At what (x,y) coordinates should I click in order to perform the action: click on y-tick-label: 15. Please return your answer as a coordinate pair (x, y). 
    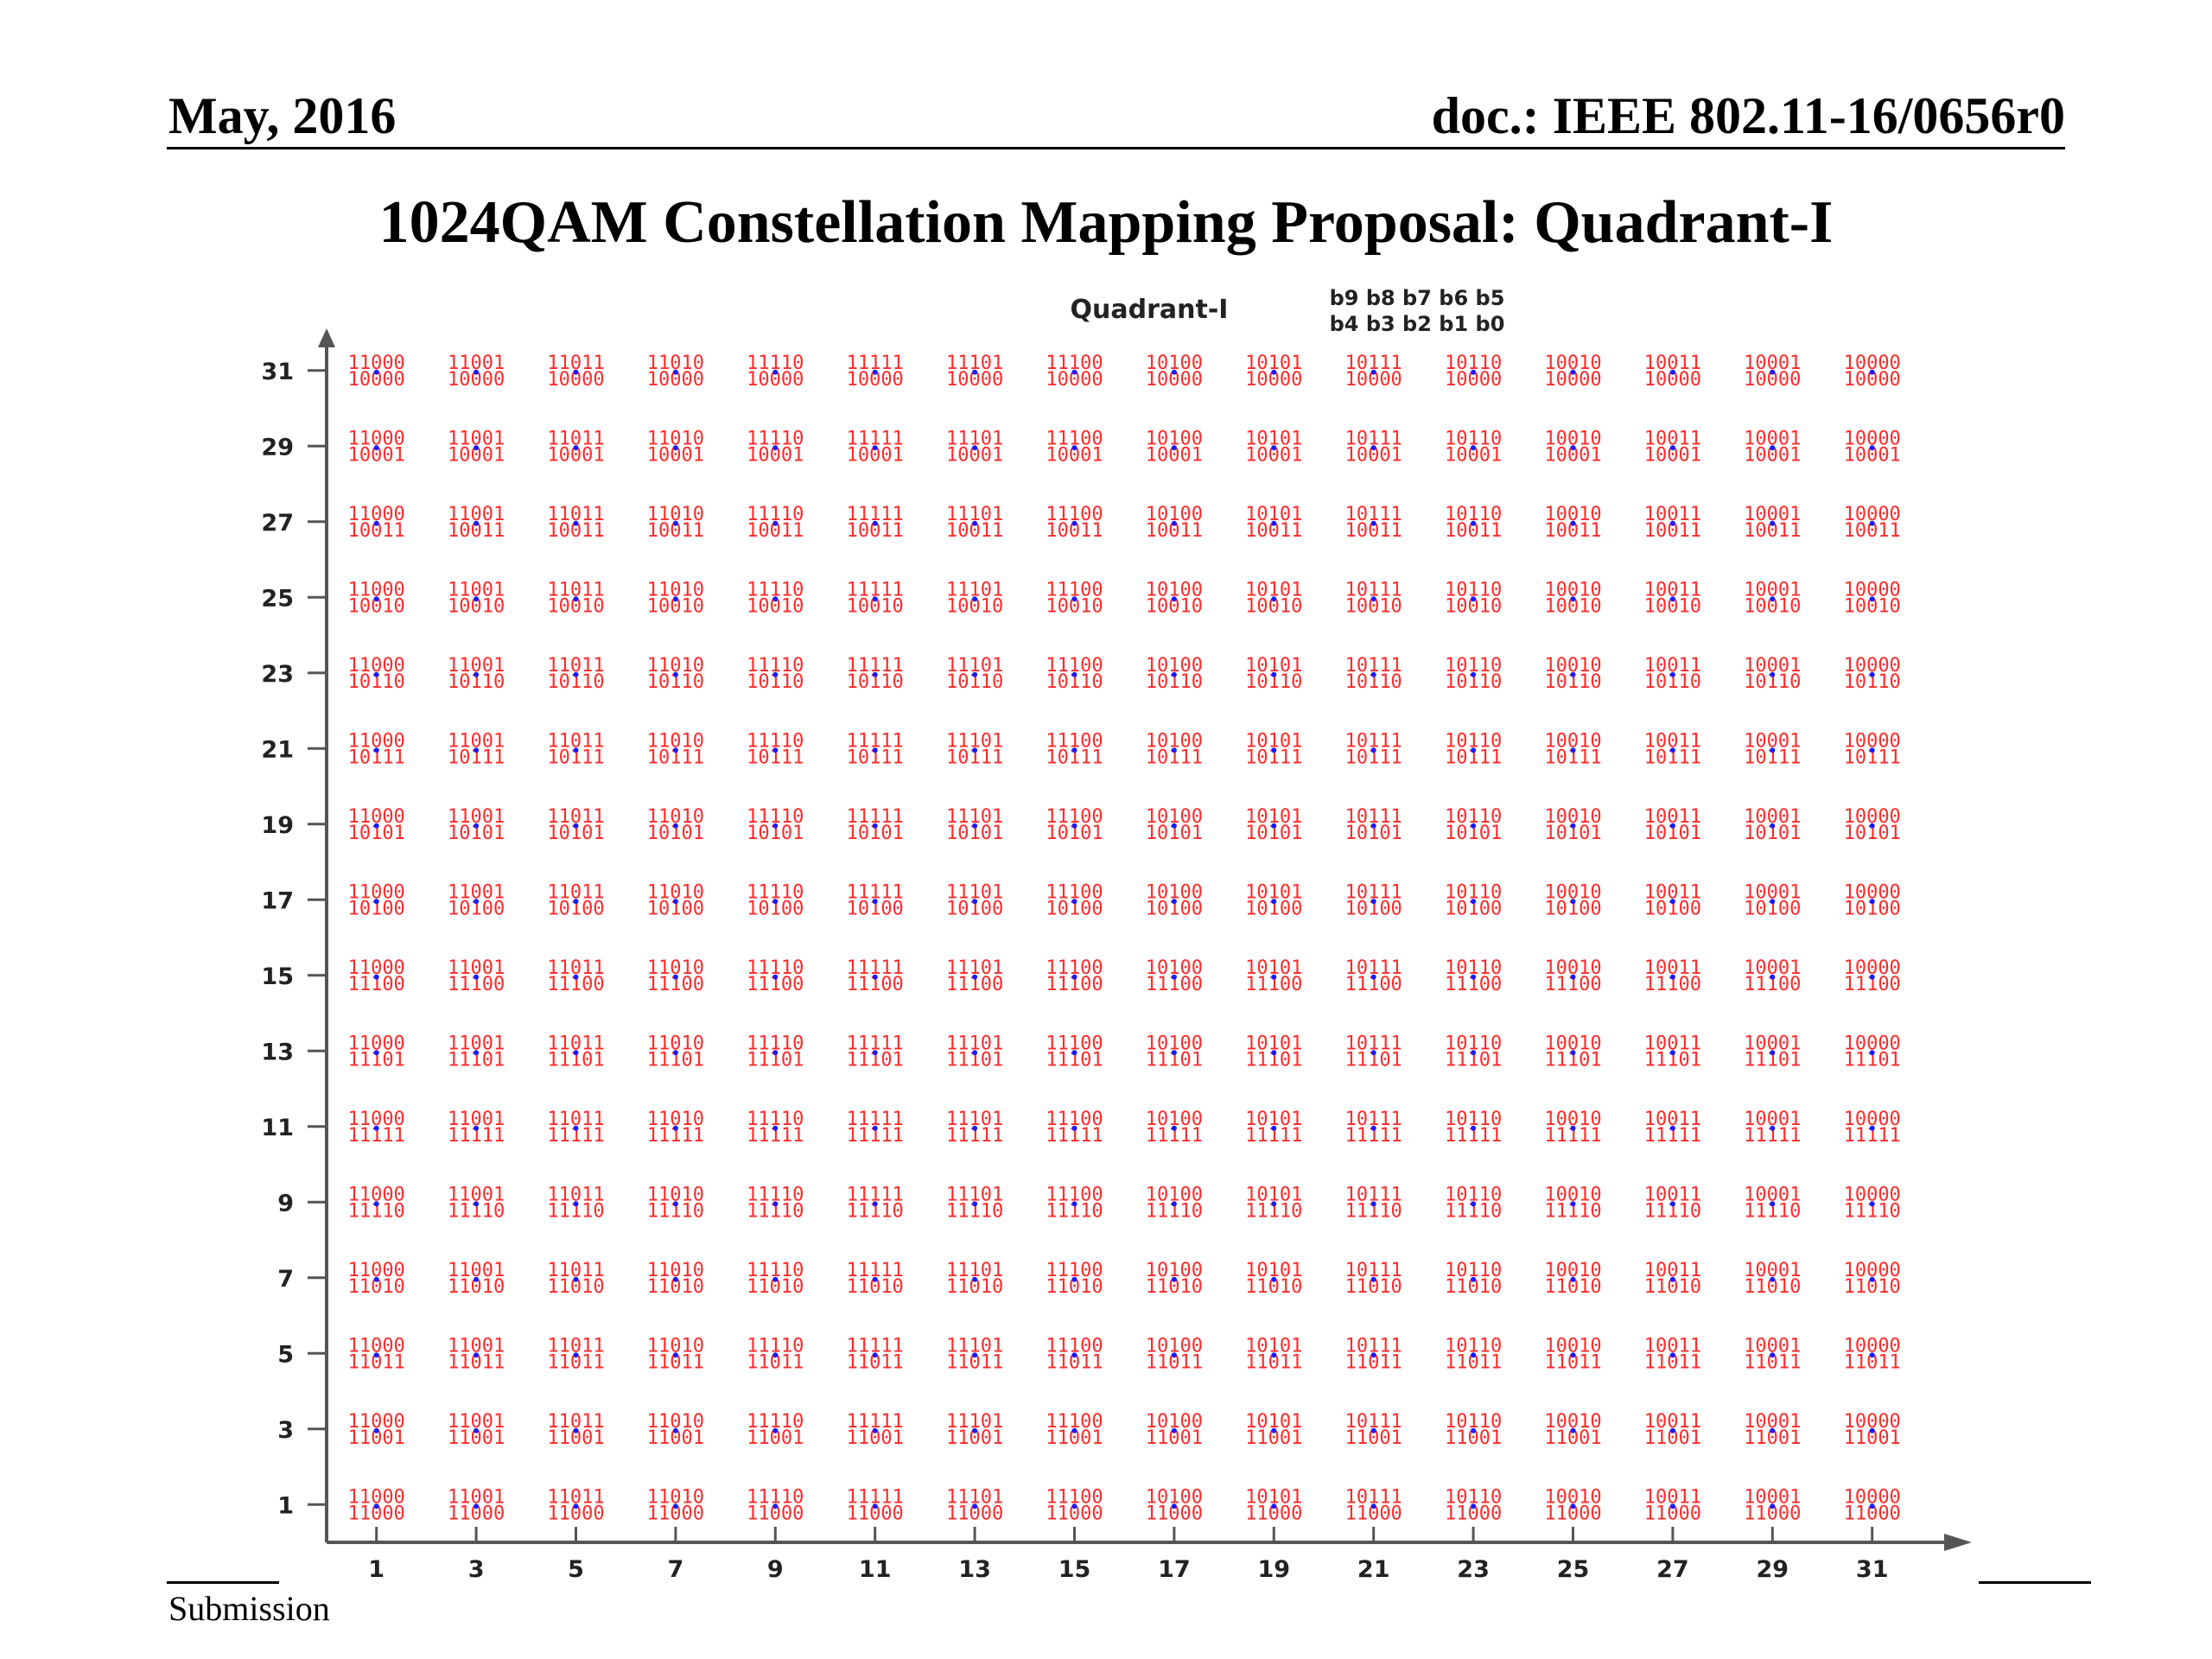
    Looking at the image, I should click on (277, 976).